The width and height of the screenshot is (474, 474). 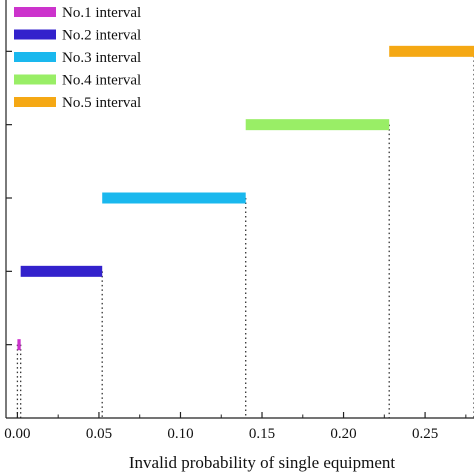 What do you see at coordinates (101, 58) in the screenshot?
I see `legend-label: No.3 interval` at bounding box center [101, 58].